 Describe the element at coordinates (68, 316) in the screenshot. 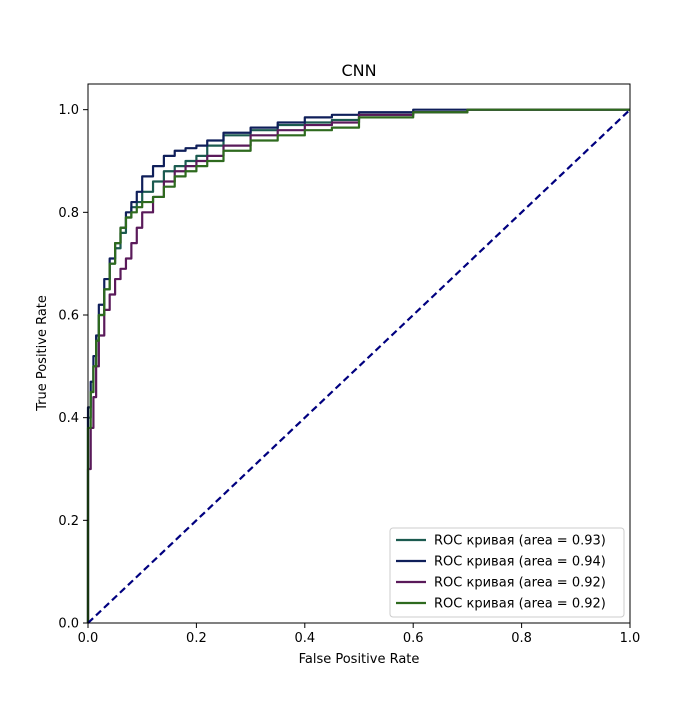

I see `y-tick-label: 0.6` at that location.